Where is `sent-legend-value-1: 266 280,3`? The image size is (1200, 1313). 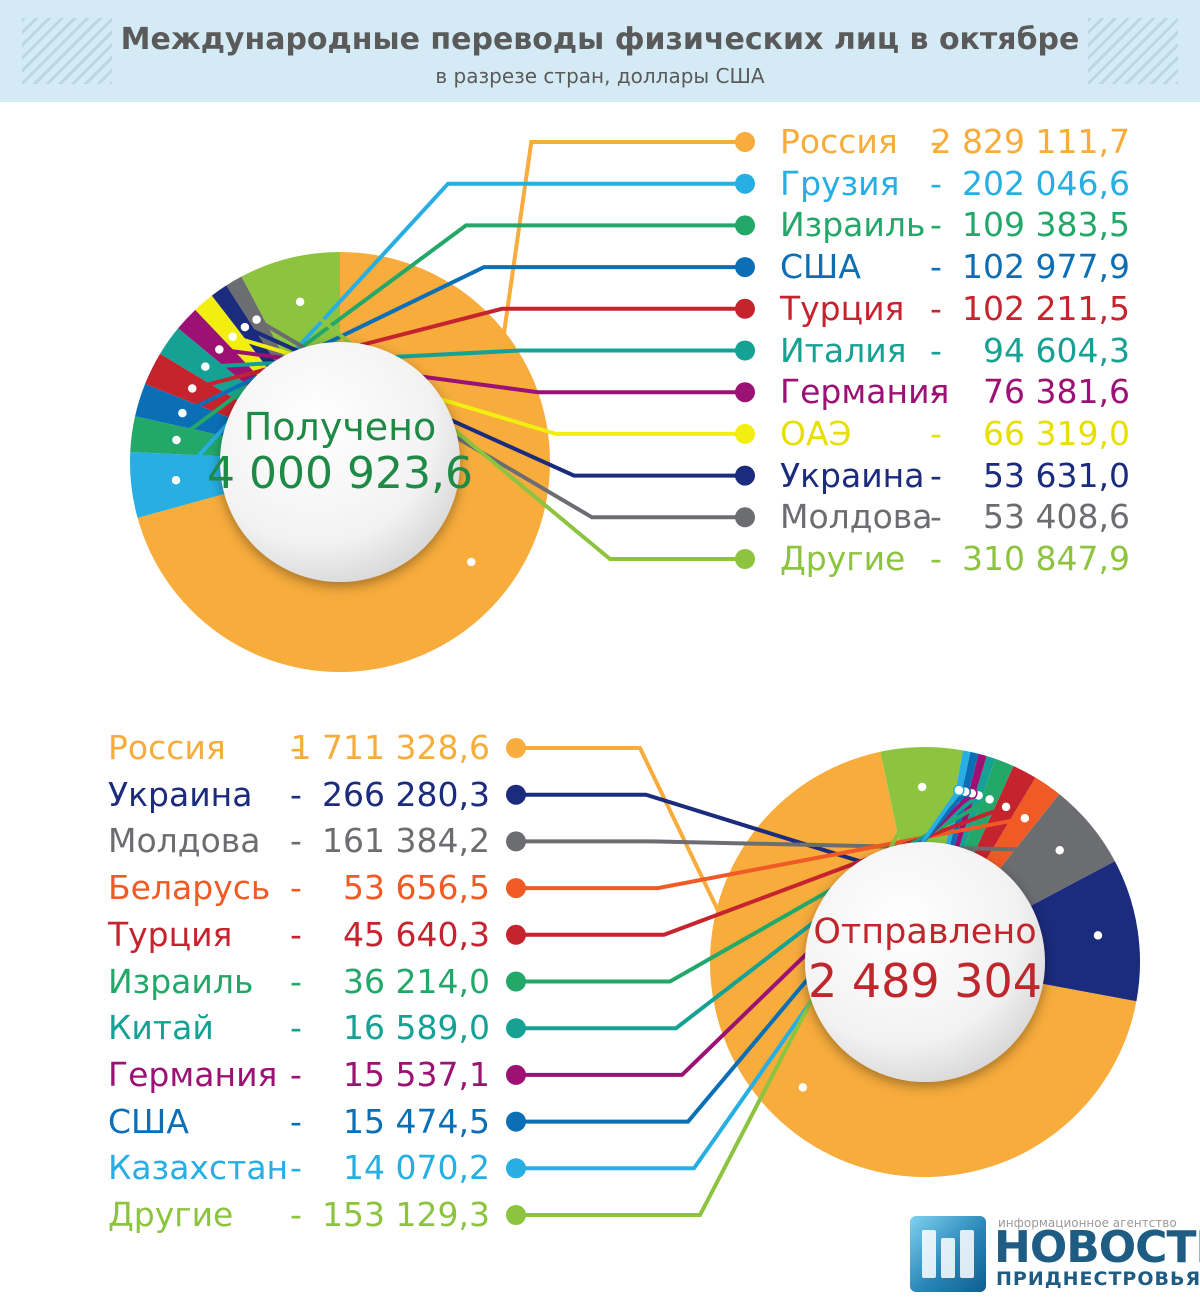
sent-legend-value-1: 266 280,3 is located at coordinates (406, 794).